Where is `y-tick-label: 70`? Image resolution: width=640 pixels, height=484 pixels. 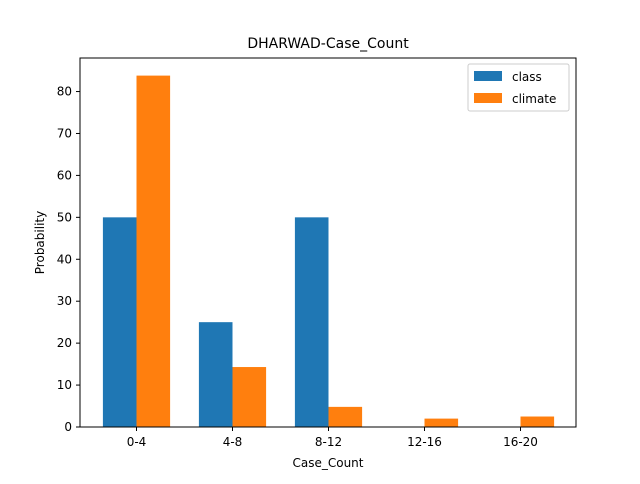 y-tick-label: 70 is located at coordinates (64, 133).